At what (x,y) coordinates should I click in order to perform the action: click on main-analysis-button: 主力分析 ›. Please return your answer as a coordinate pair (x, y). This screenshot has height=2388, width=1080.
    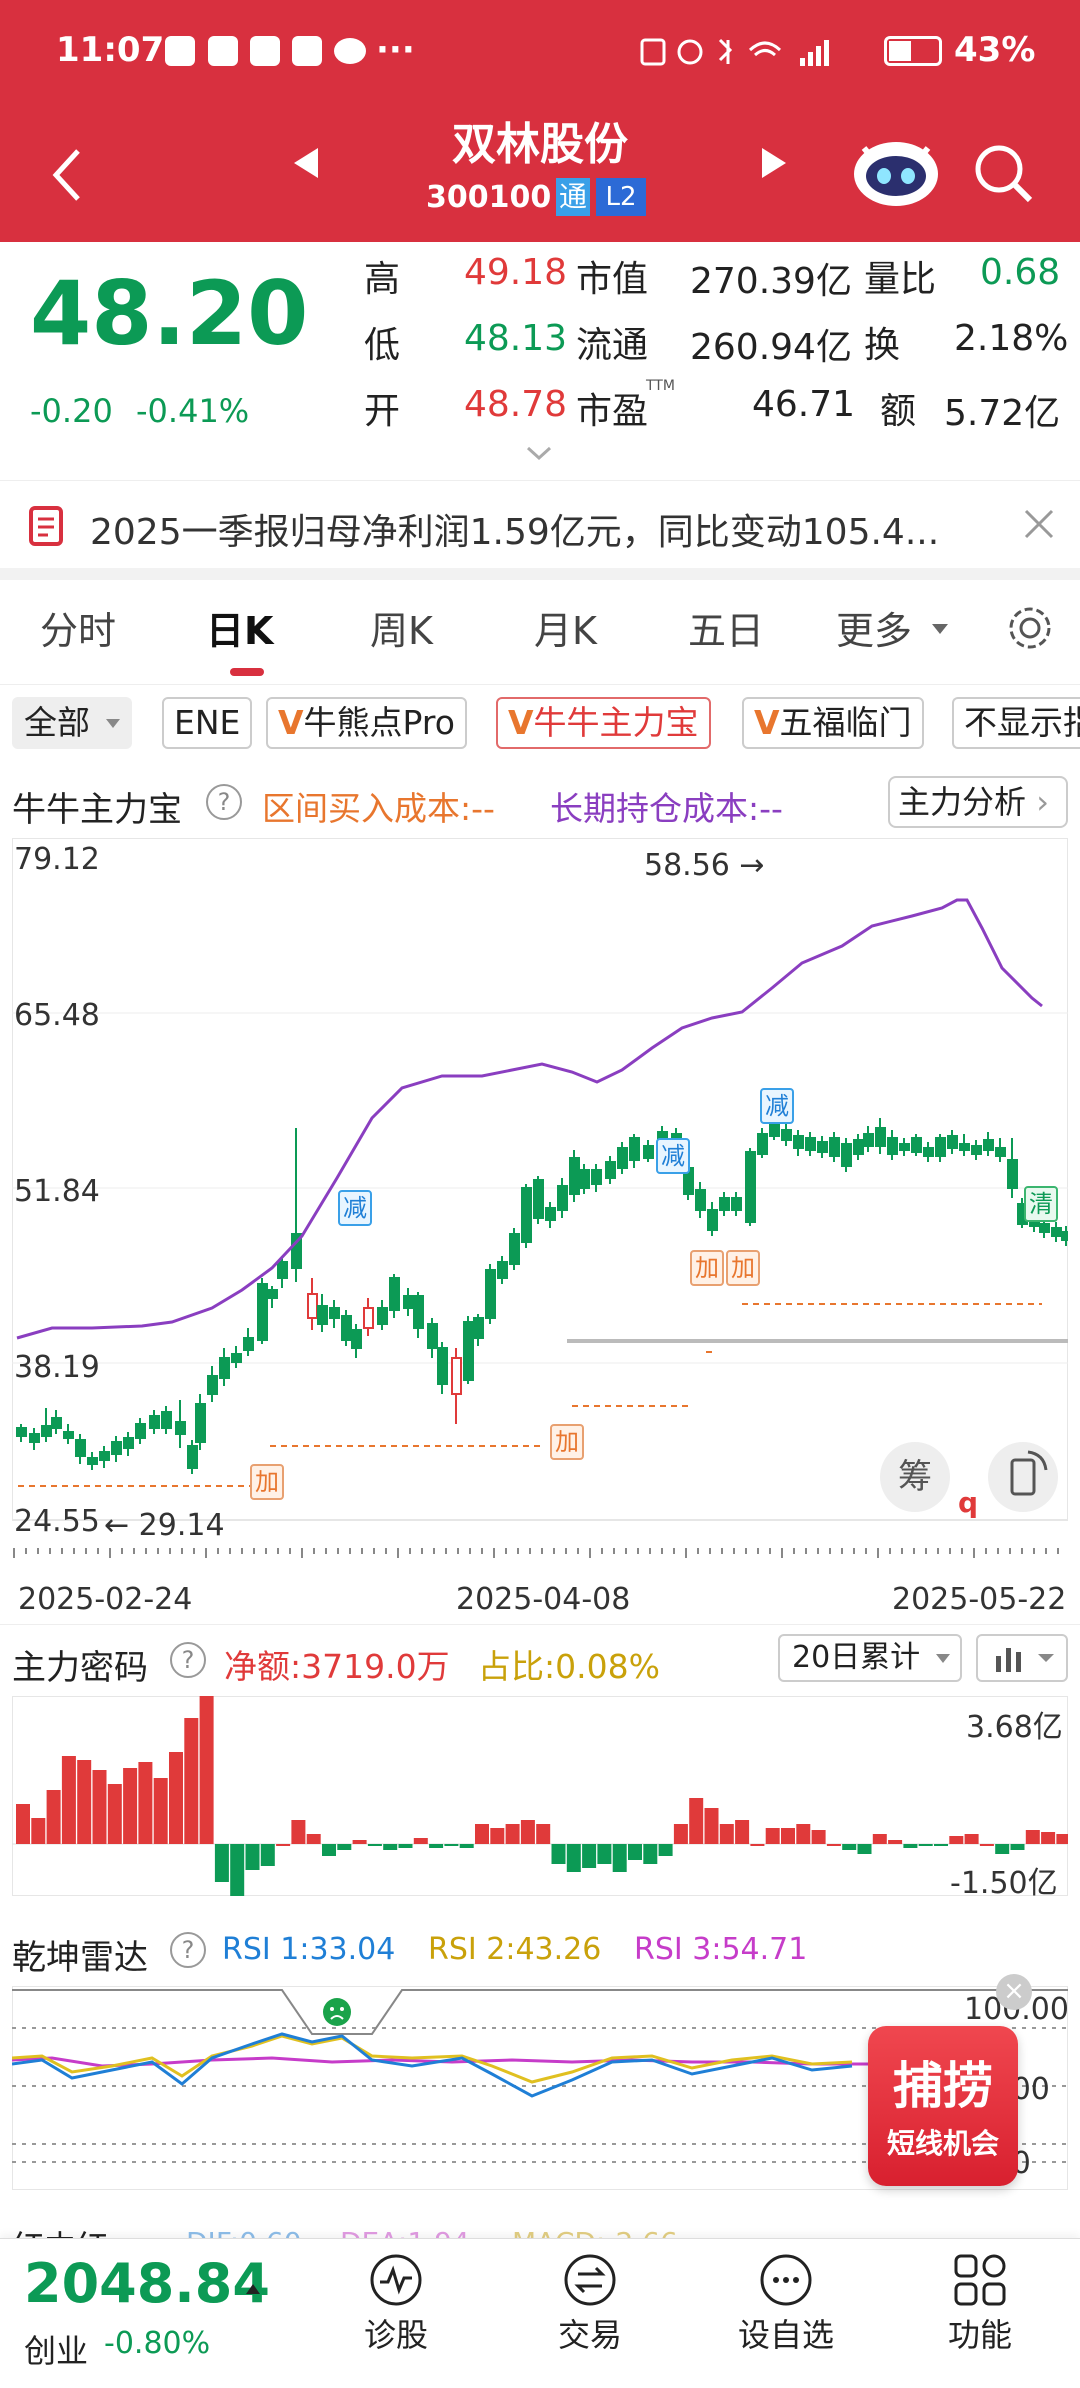
    Looking at the image, I should click on (978, 802).